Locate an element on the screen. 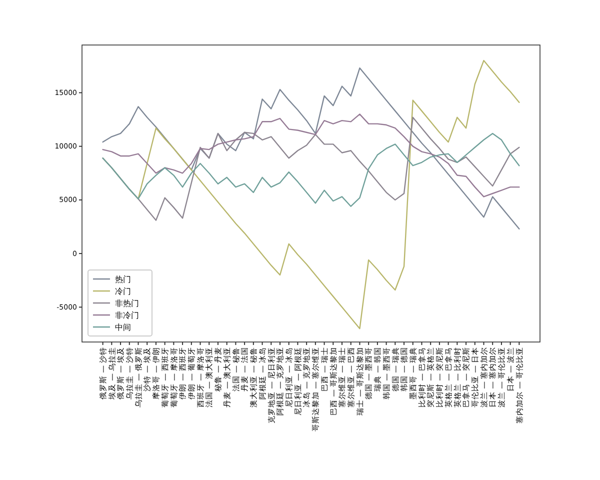 This screenshot has width=600, height=480. line-series is located at coordinates (311, 169).